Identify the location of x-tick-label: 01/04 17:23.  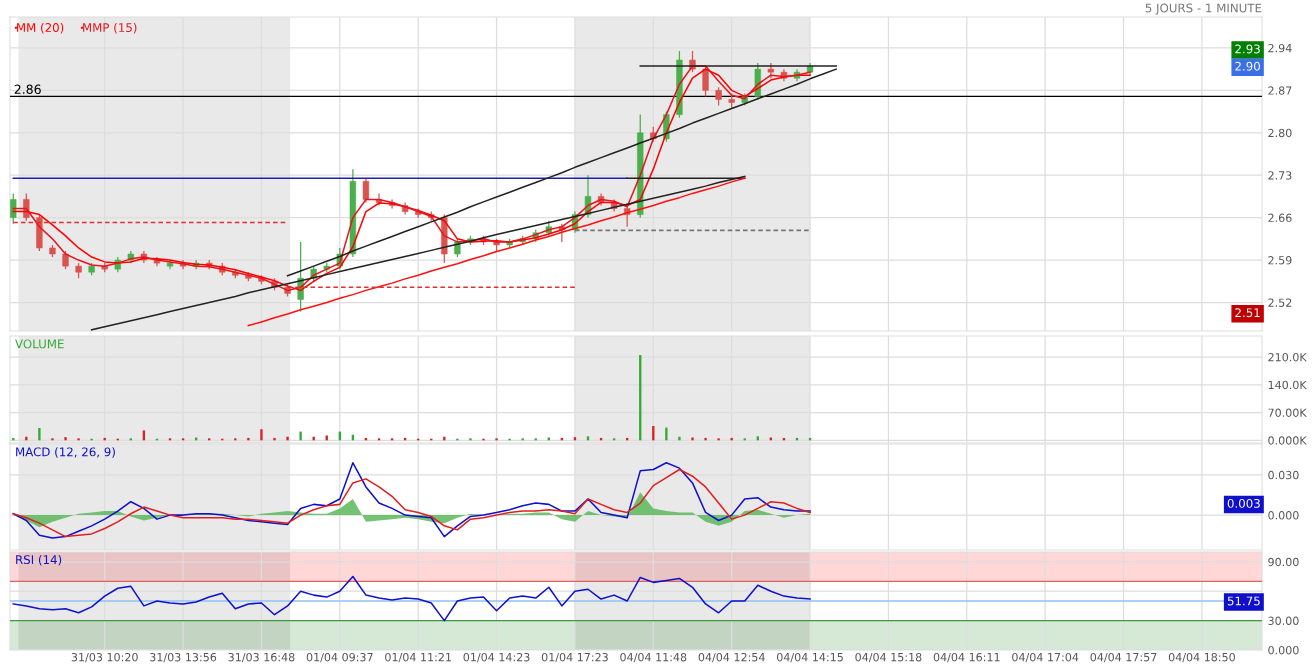
(574, 657).